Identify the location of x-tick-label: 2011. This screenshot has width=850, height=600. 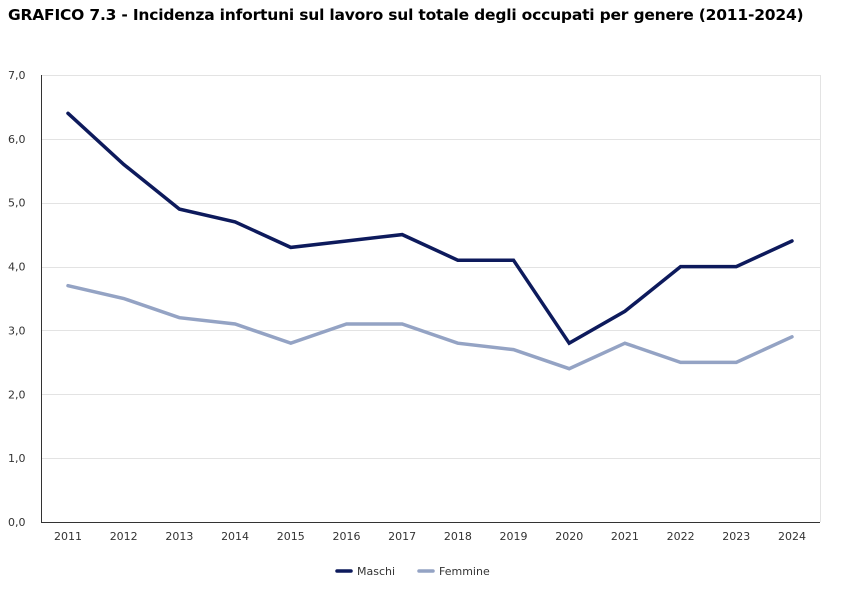
(68, 536).